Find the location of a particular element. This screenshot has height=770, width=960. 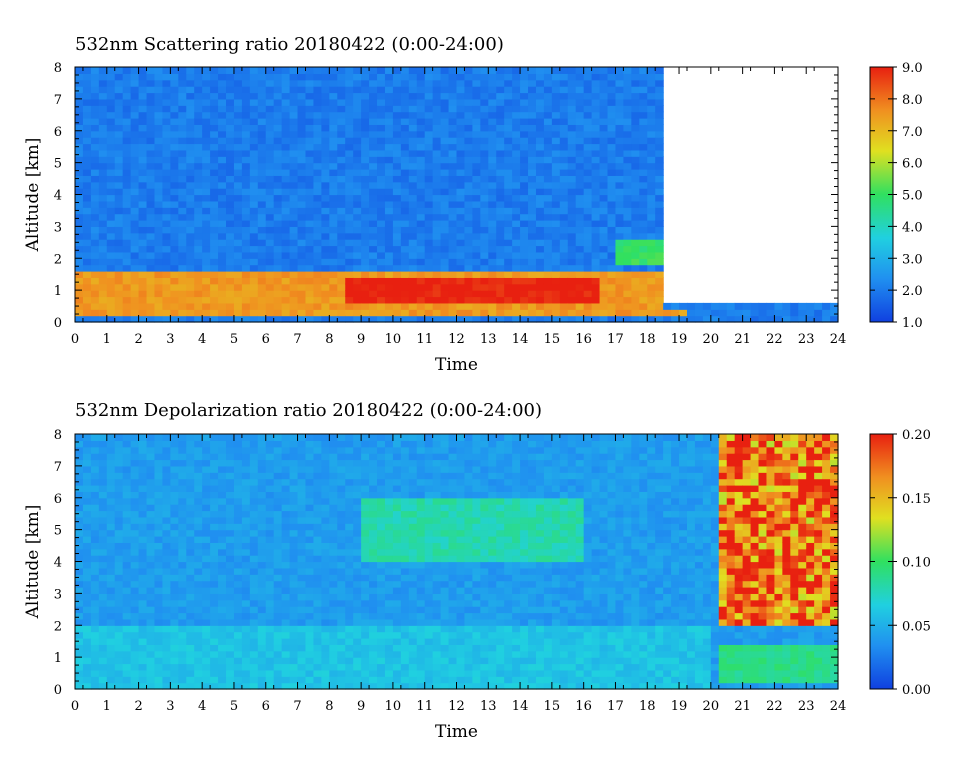

x-tick-label: 10 is located at coordinates (393, 339).